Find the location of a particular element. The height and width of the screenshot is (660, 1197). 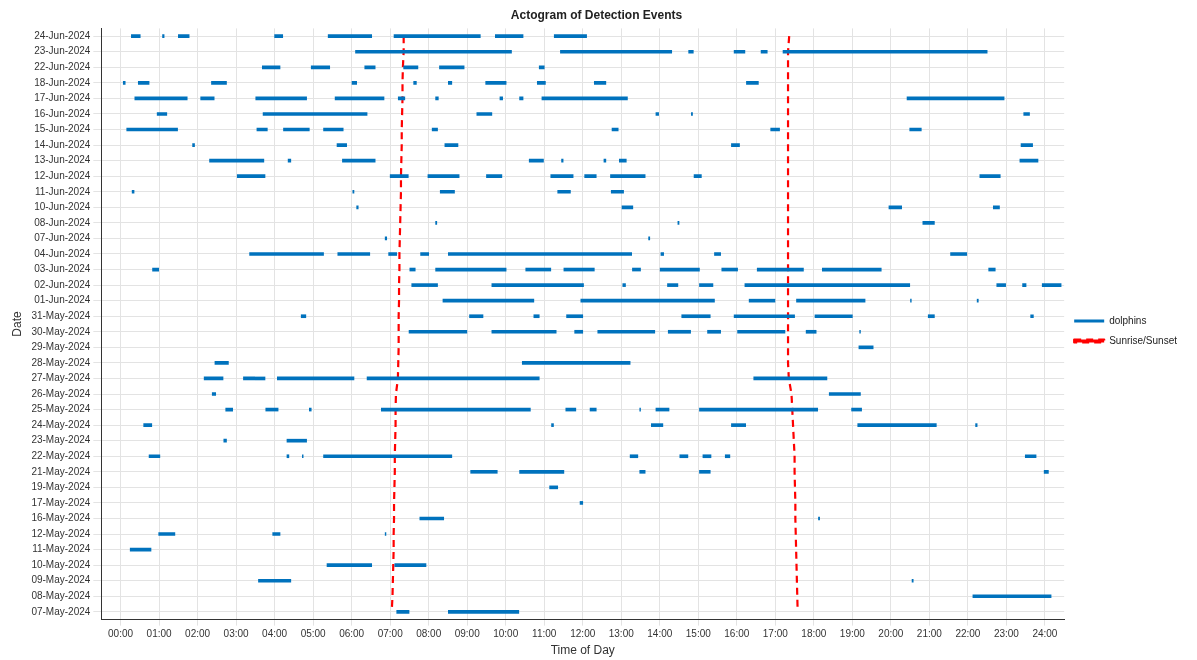

y-tick-label: 08-Jun-2024 is located at coordinates (62, 222).